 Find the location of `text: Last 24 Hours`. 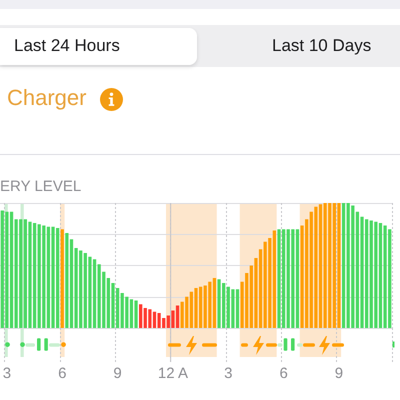

text: Last 24 Hours is located at coordinates (67, 46).